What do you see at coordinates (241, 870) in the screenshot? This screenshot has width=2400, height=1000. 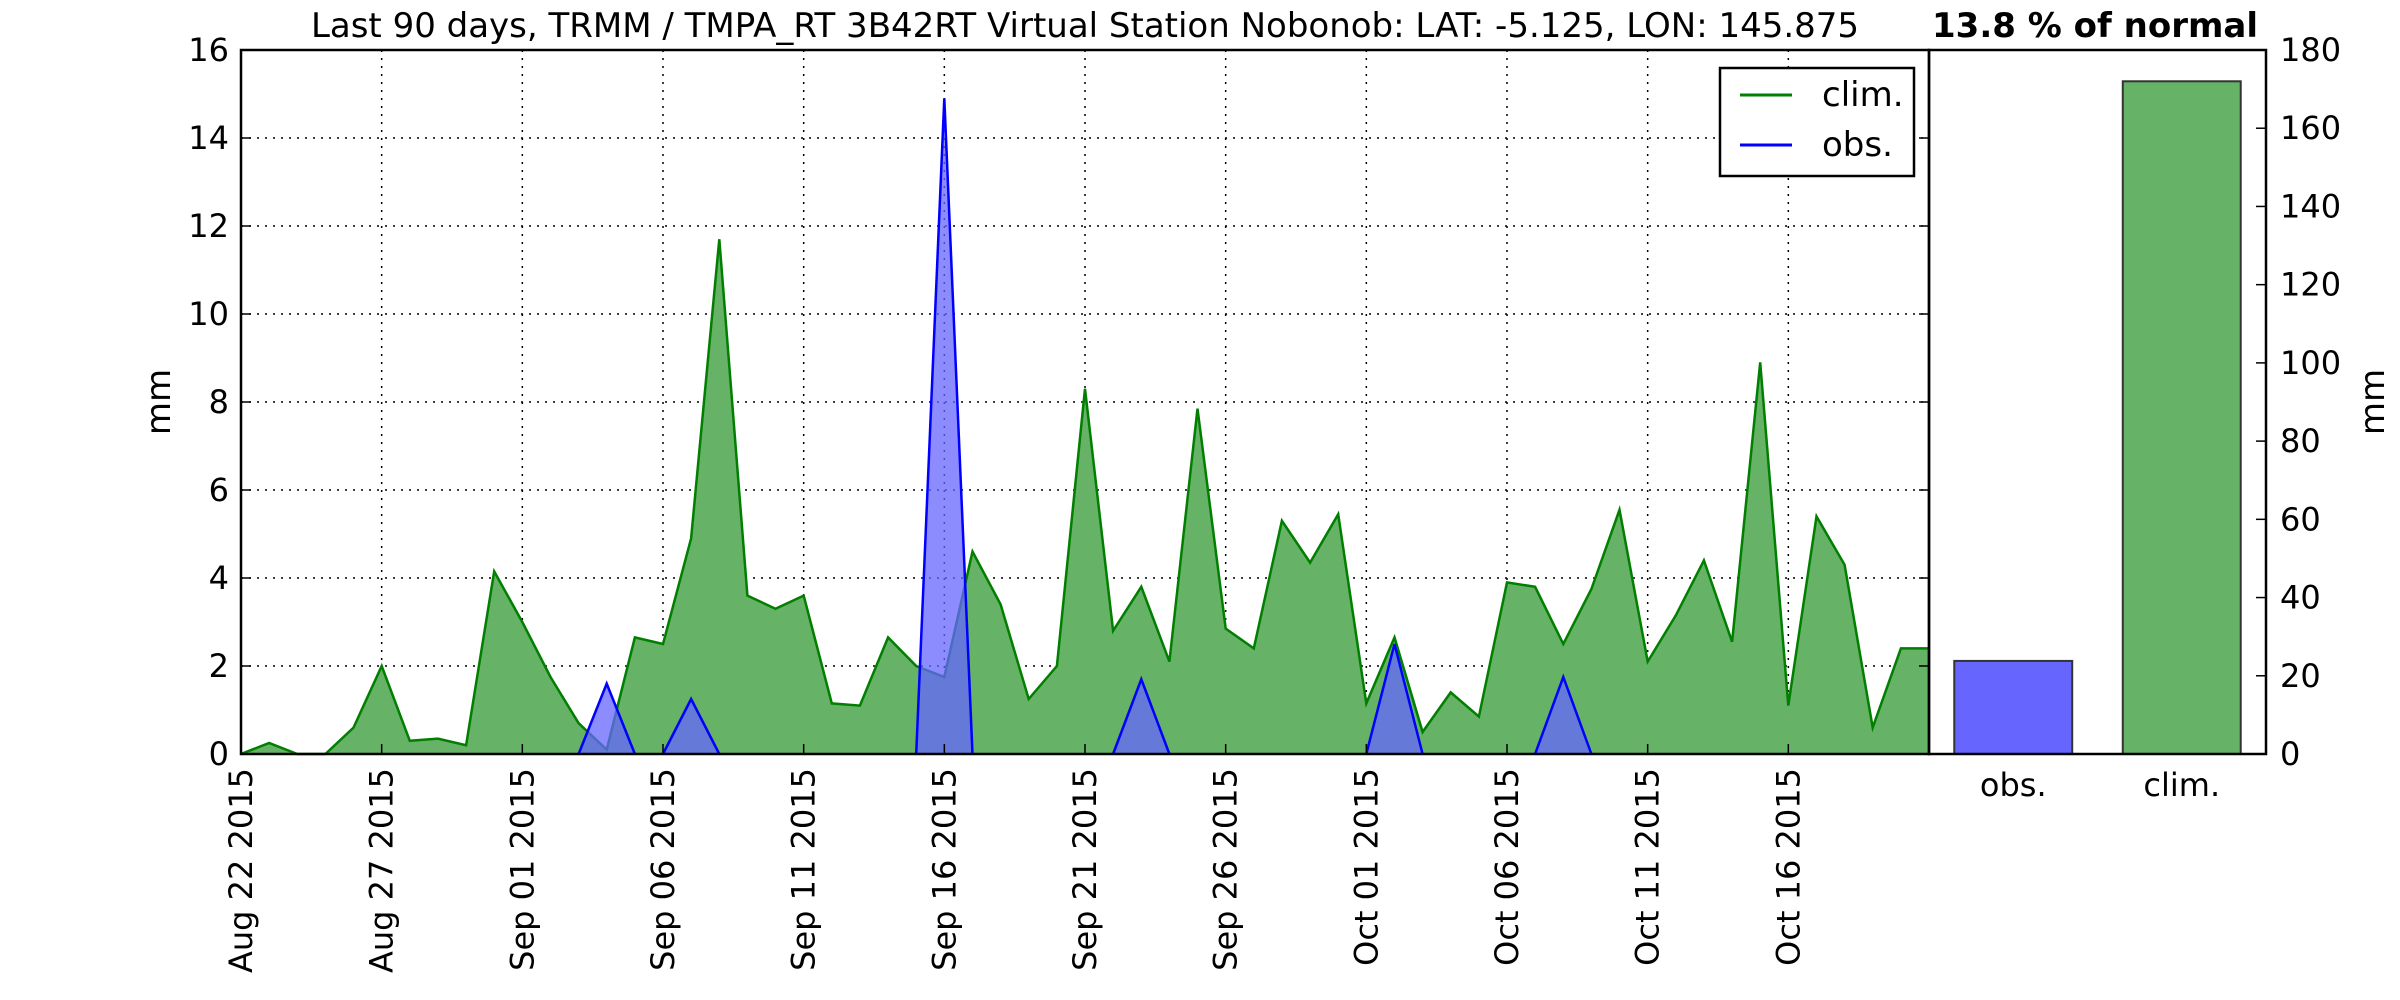 I see `x-tick-label: Aug 22 2015` at bounding box center [241, 870].